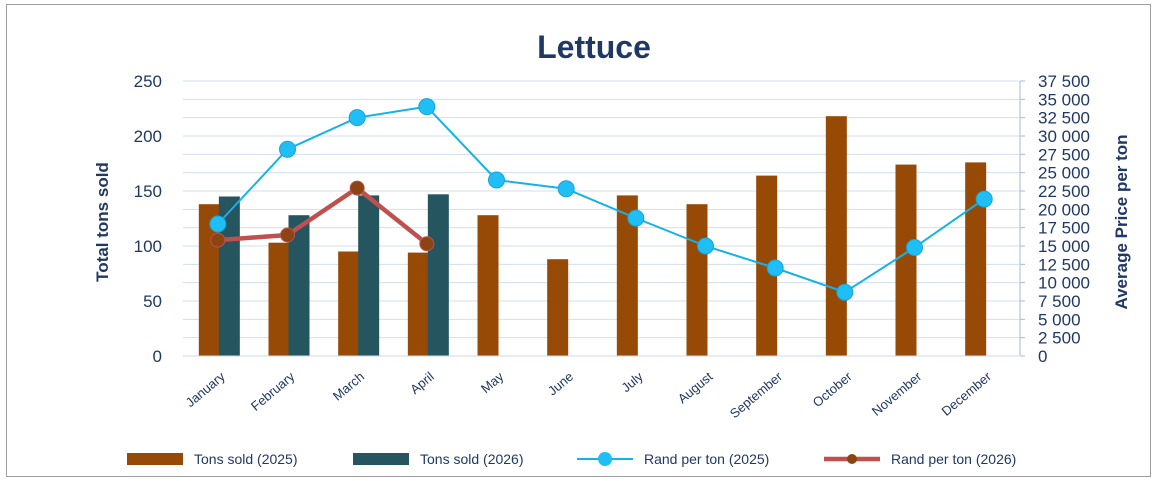 The height and width of the screenshot is (481, 1157). Describe the element at coordinates (1064, 99) in the screenshot. I see `y2-tick-label: 35 000` at that location.